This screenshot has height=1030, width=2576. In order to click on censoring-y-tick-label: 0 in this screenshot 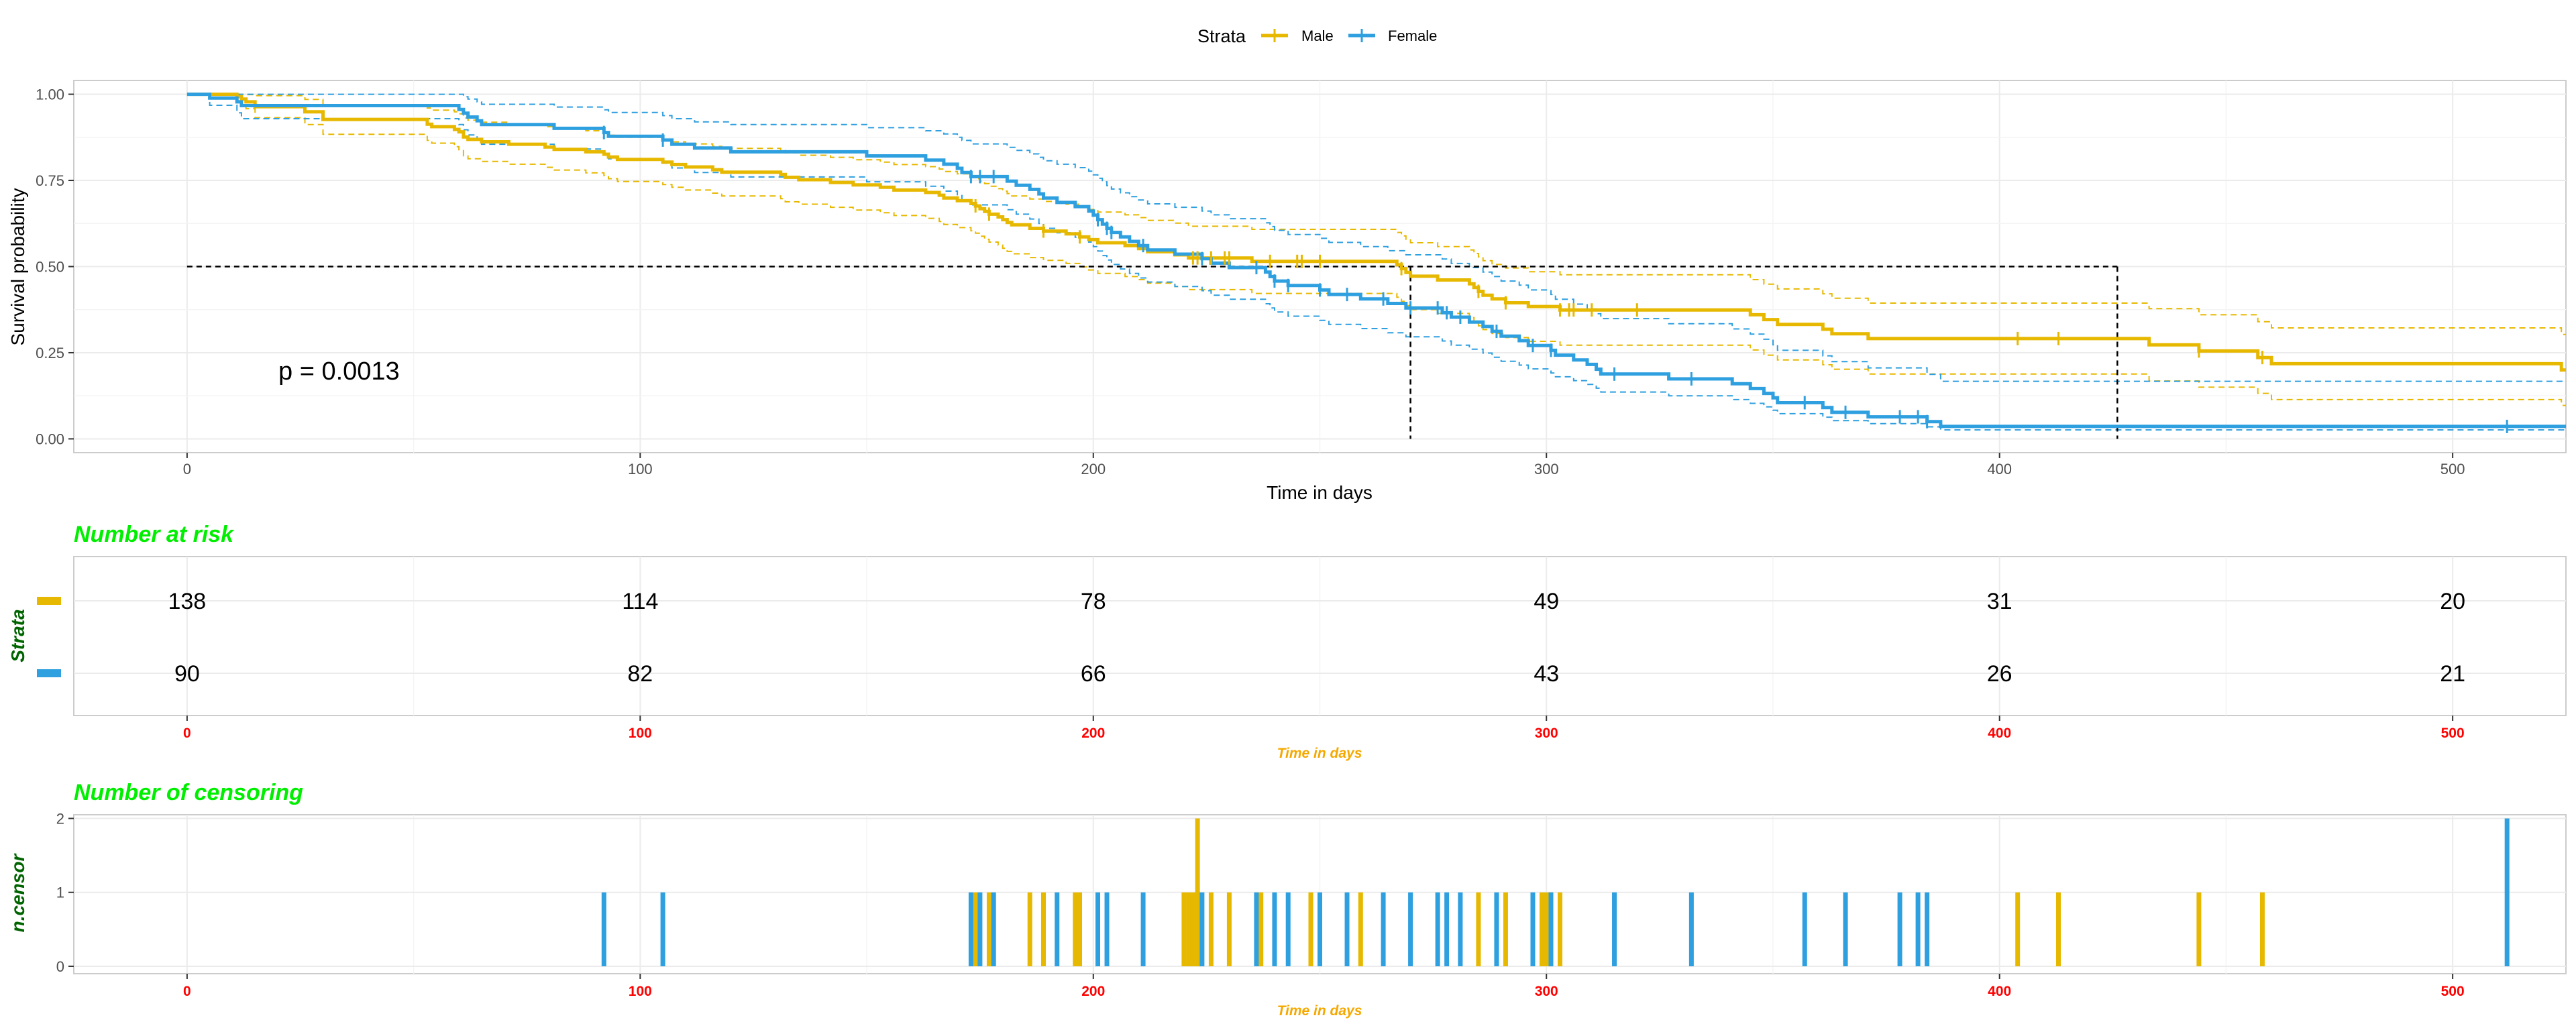, I will do `click(60, 966)`.